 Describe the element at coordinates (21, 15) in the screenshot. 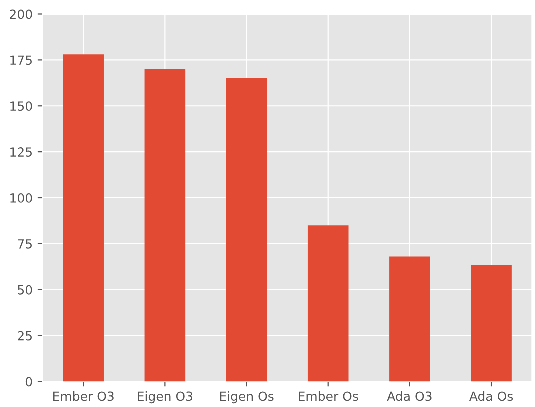

I see `y-tick-label: 200` at that location.